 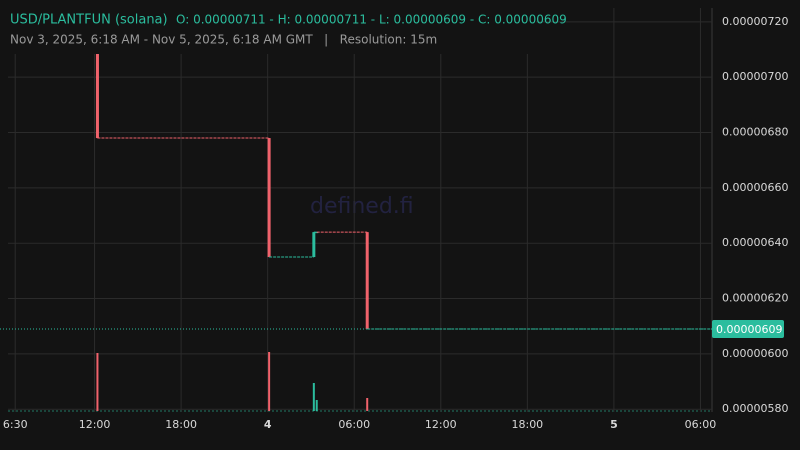 What do you see at coordinates (755, 187) in the screenshot?
I see `y-tick-label: 0.00000660` at bounding box center [755, 187].